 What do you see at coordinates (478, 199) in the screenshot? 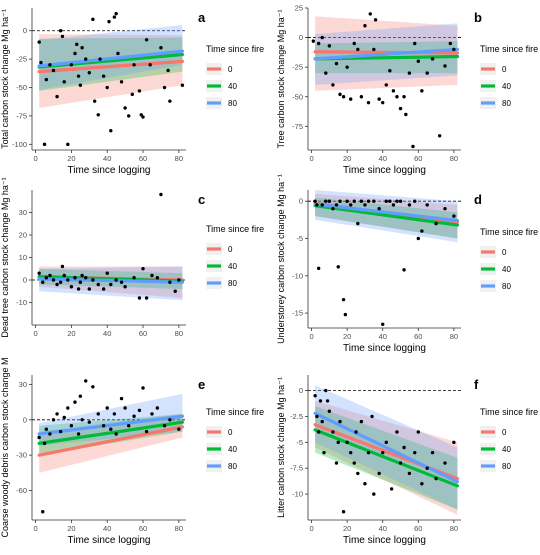
I see `panel-letter: d` at bounding box center [478, 199].